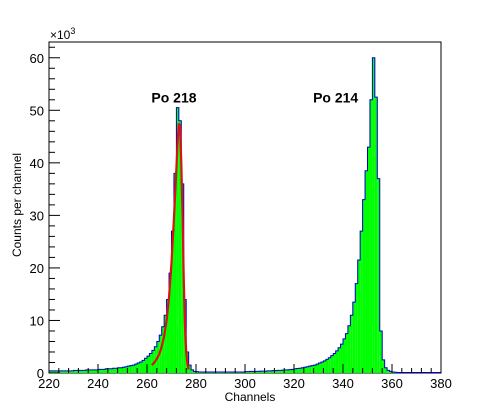 The width and height of the screenshot is (491, 415). I want to click on peak-label-po214: Po 214, so click(335, 97).